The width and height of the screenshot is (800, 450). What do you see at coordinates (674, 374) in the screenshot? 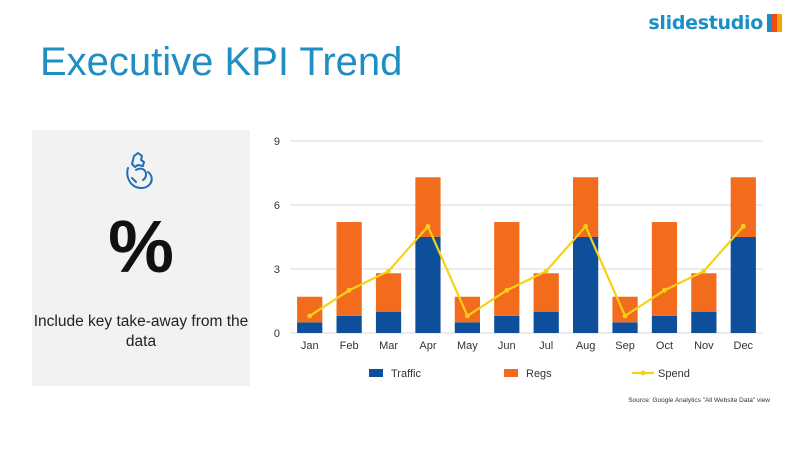
I see `legend-label: Spend` at bounding box center [674, 374].